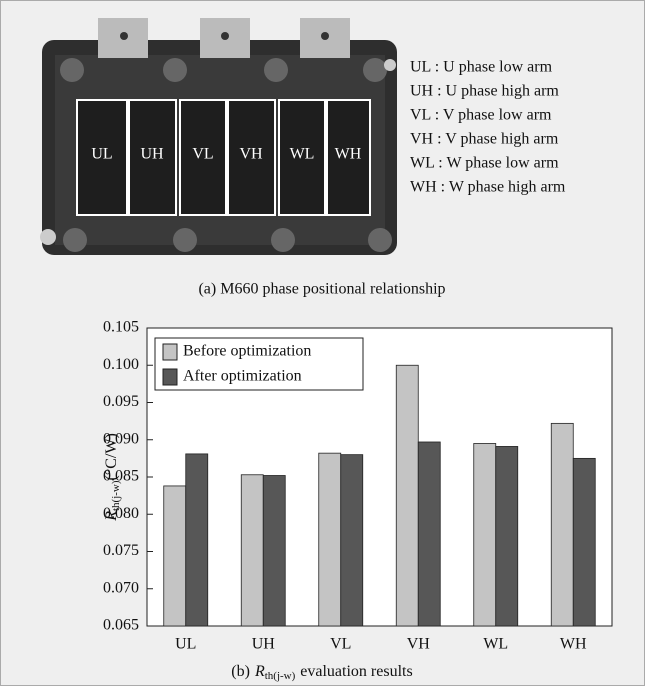 The image size is (645, 691). I want to click on y-tick-label: 0.080, so click(121, 513).